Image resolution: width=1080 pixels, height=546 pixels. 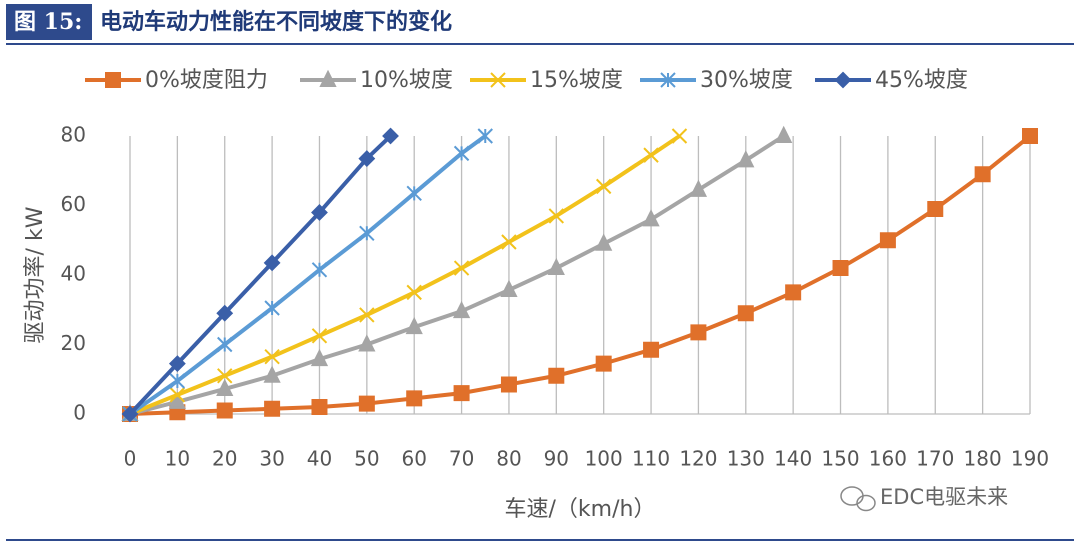 What do you see at coordinates (73, 135) in the screenshot?
I see `y-tick-label: 80` at bounding box center [73, 135].